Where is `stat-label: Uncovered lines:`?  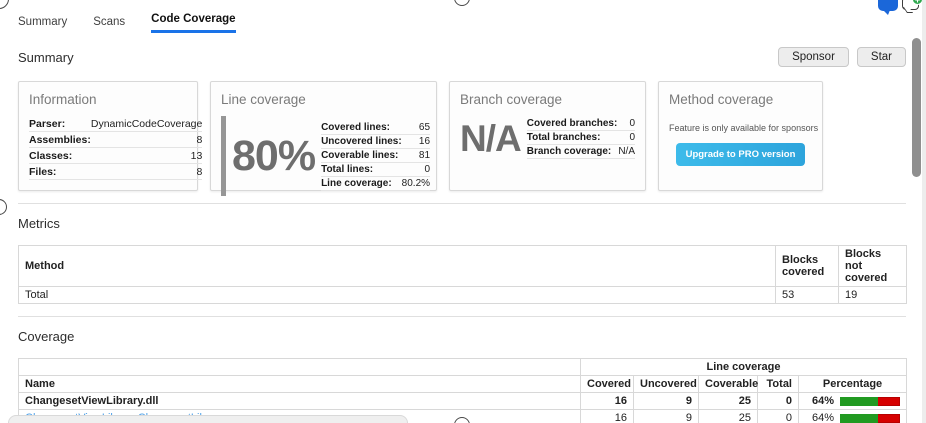
stat-label: Uncovered lines: is located at coordinates (361, 141).